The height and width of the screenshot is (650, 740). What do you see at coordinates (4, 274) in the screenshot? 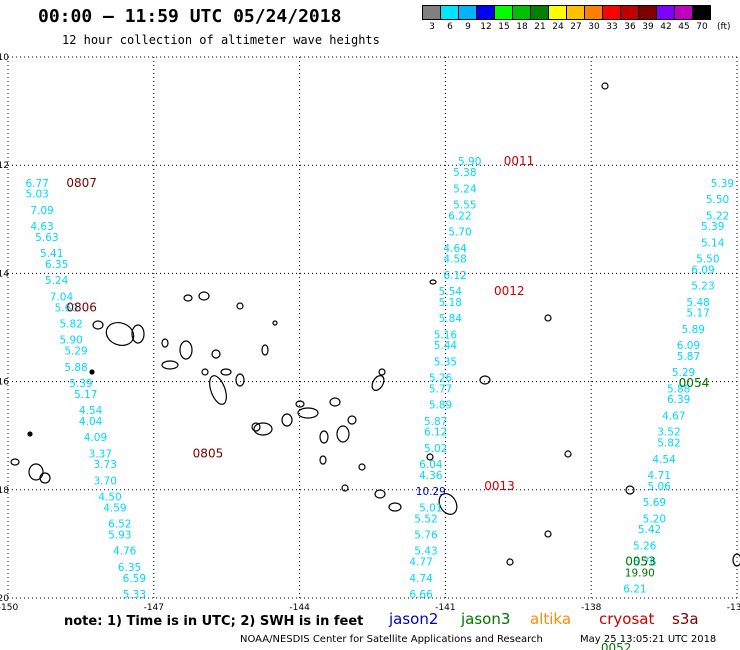
I see `lat-tick-label: -14` at bounding box center [4, 274].